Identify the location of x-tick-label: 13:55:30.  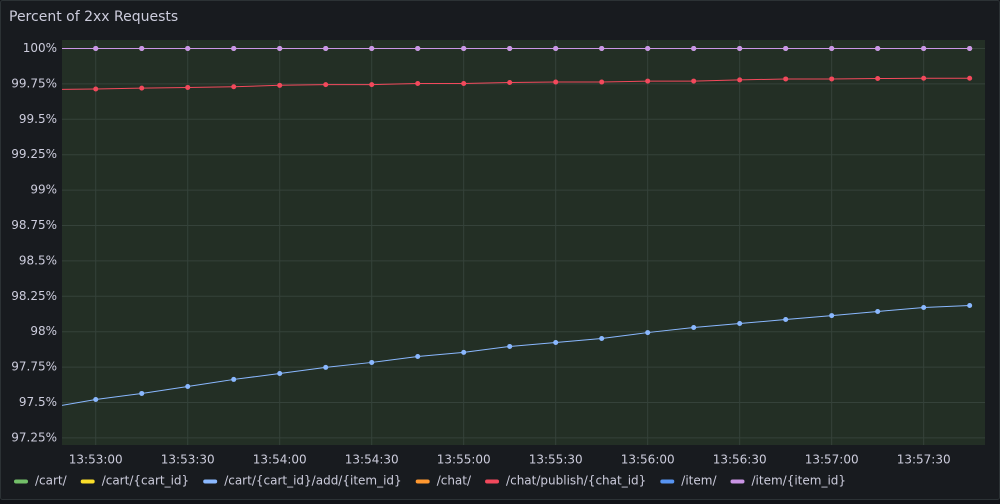
(556, 460).